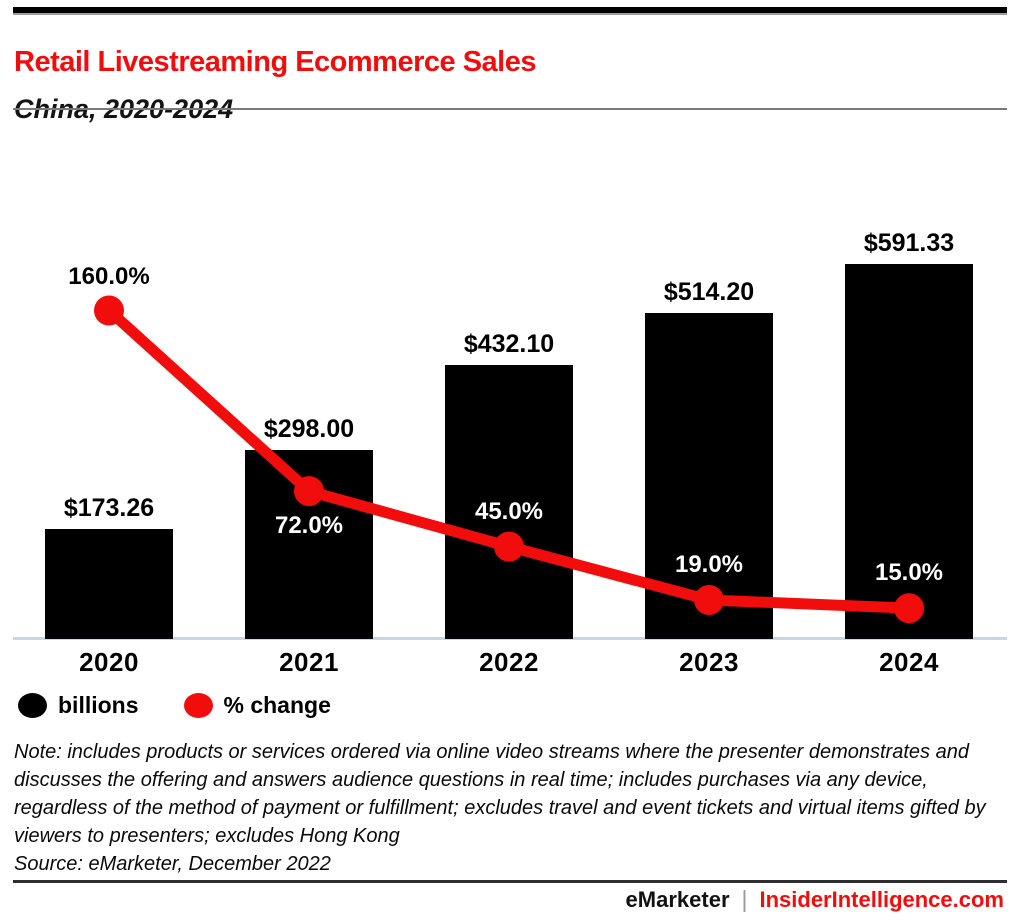  What do you see at coordinates (709, 291) in the screenshot?
I see `bar-value-label: $514.20` at bounding box center [709, 291].